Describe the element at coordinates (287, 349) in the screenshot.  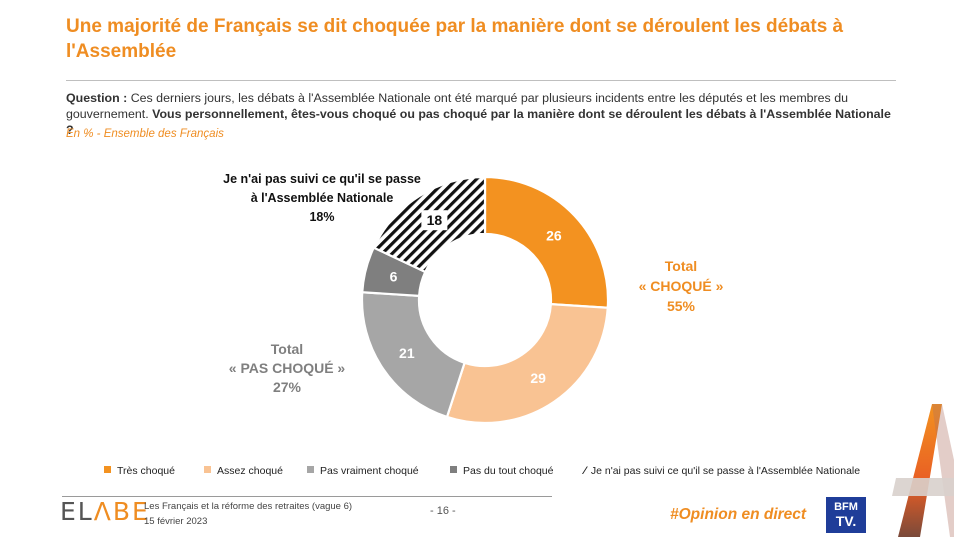
I see `total-not-shocked-line1: Total` at that location.